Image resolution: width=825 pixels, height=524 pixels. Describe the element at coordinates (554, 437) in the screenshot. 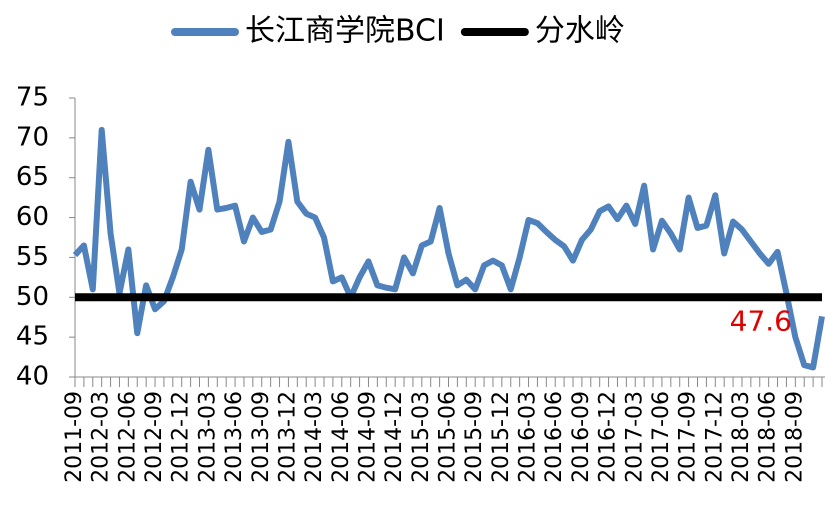

I see `x-tick-label: 2016-06` at that location.